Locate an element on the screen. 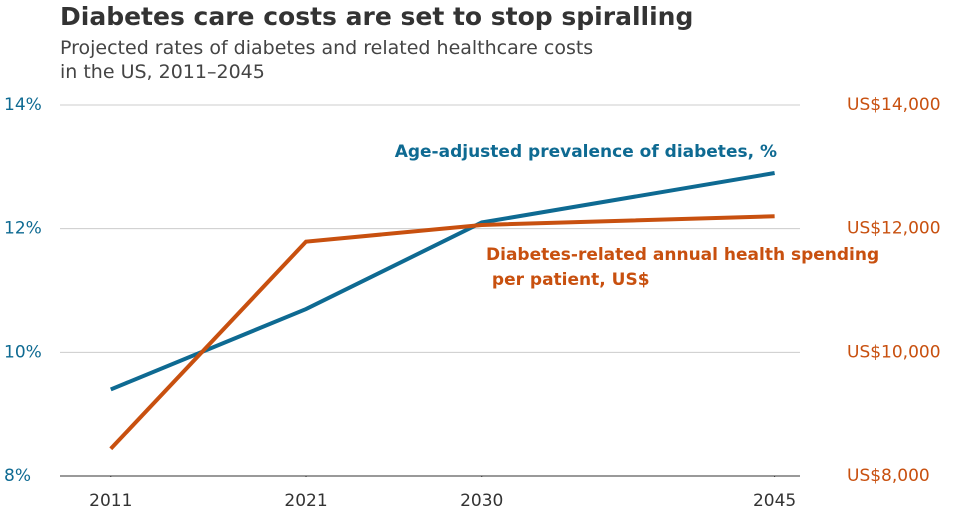 This screenshot has height=514, width=960. x-tick-label: 2011 is located at coordinates (110, 501).